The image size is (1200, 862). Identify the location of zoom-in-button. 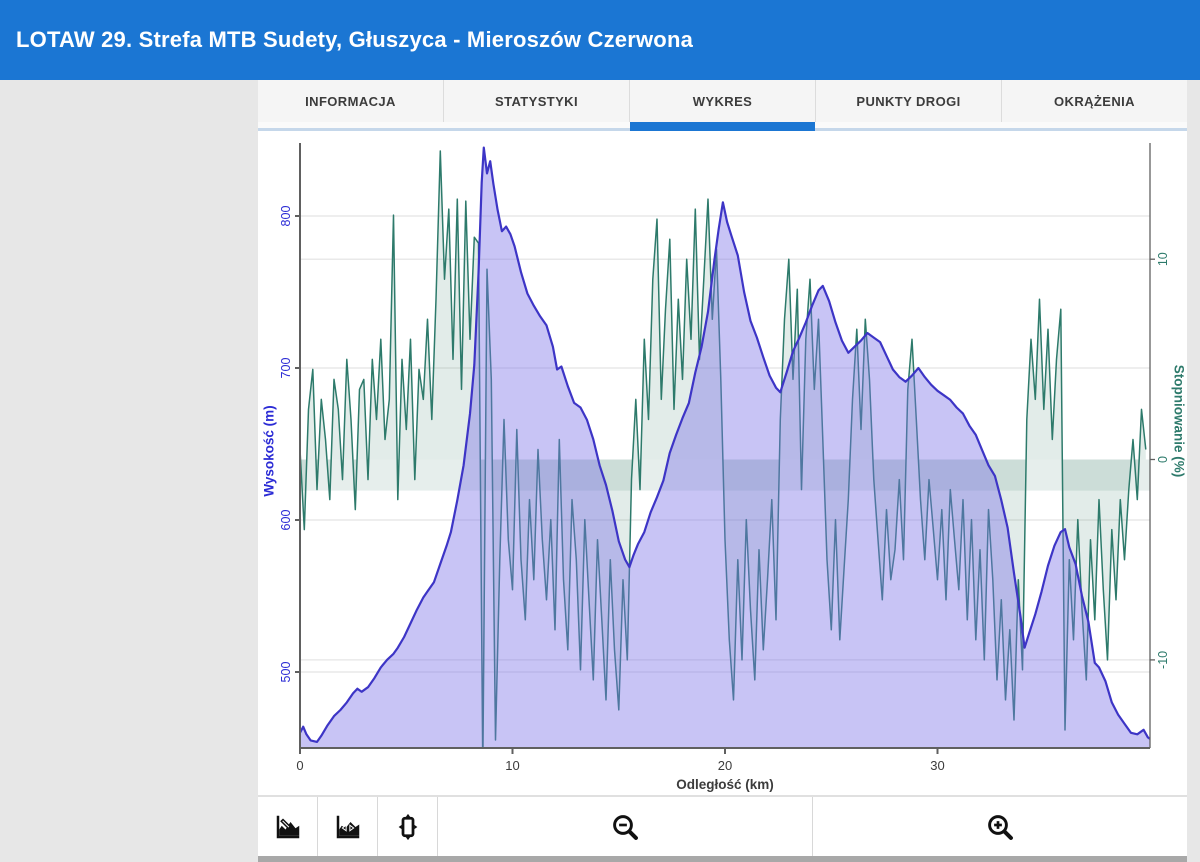
(1000, 826).